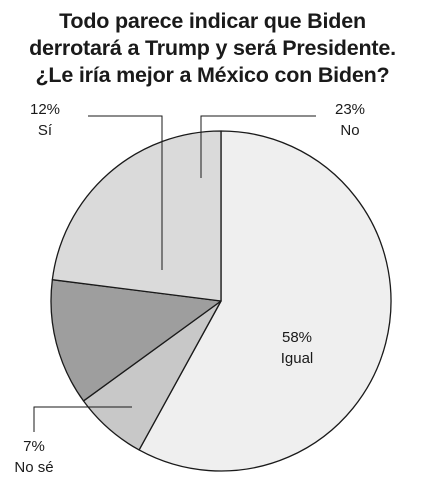 This screenshot has width=425, height=500. I want to click on chart-title-line-1: Todo parece indicar que Biden, so click(212, 21).